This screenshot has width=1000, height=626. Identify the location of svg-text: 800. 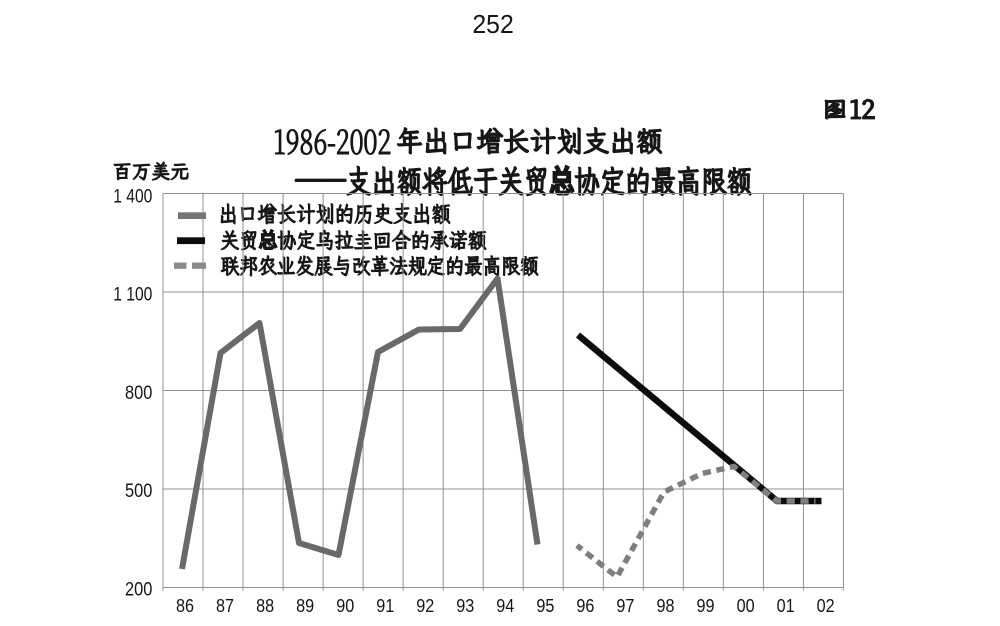
(138, 393).